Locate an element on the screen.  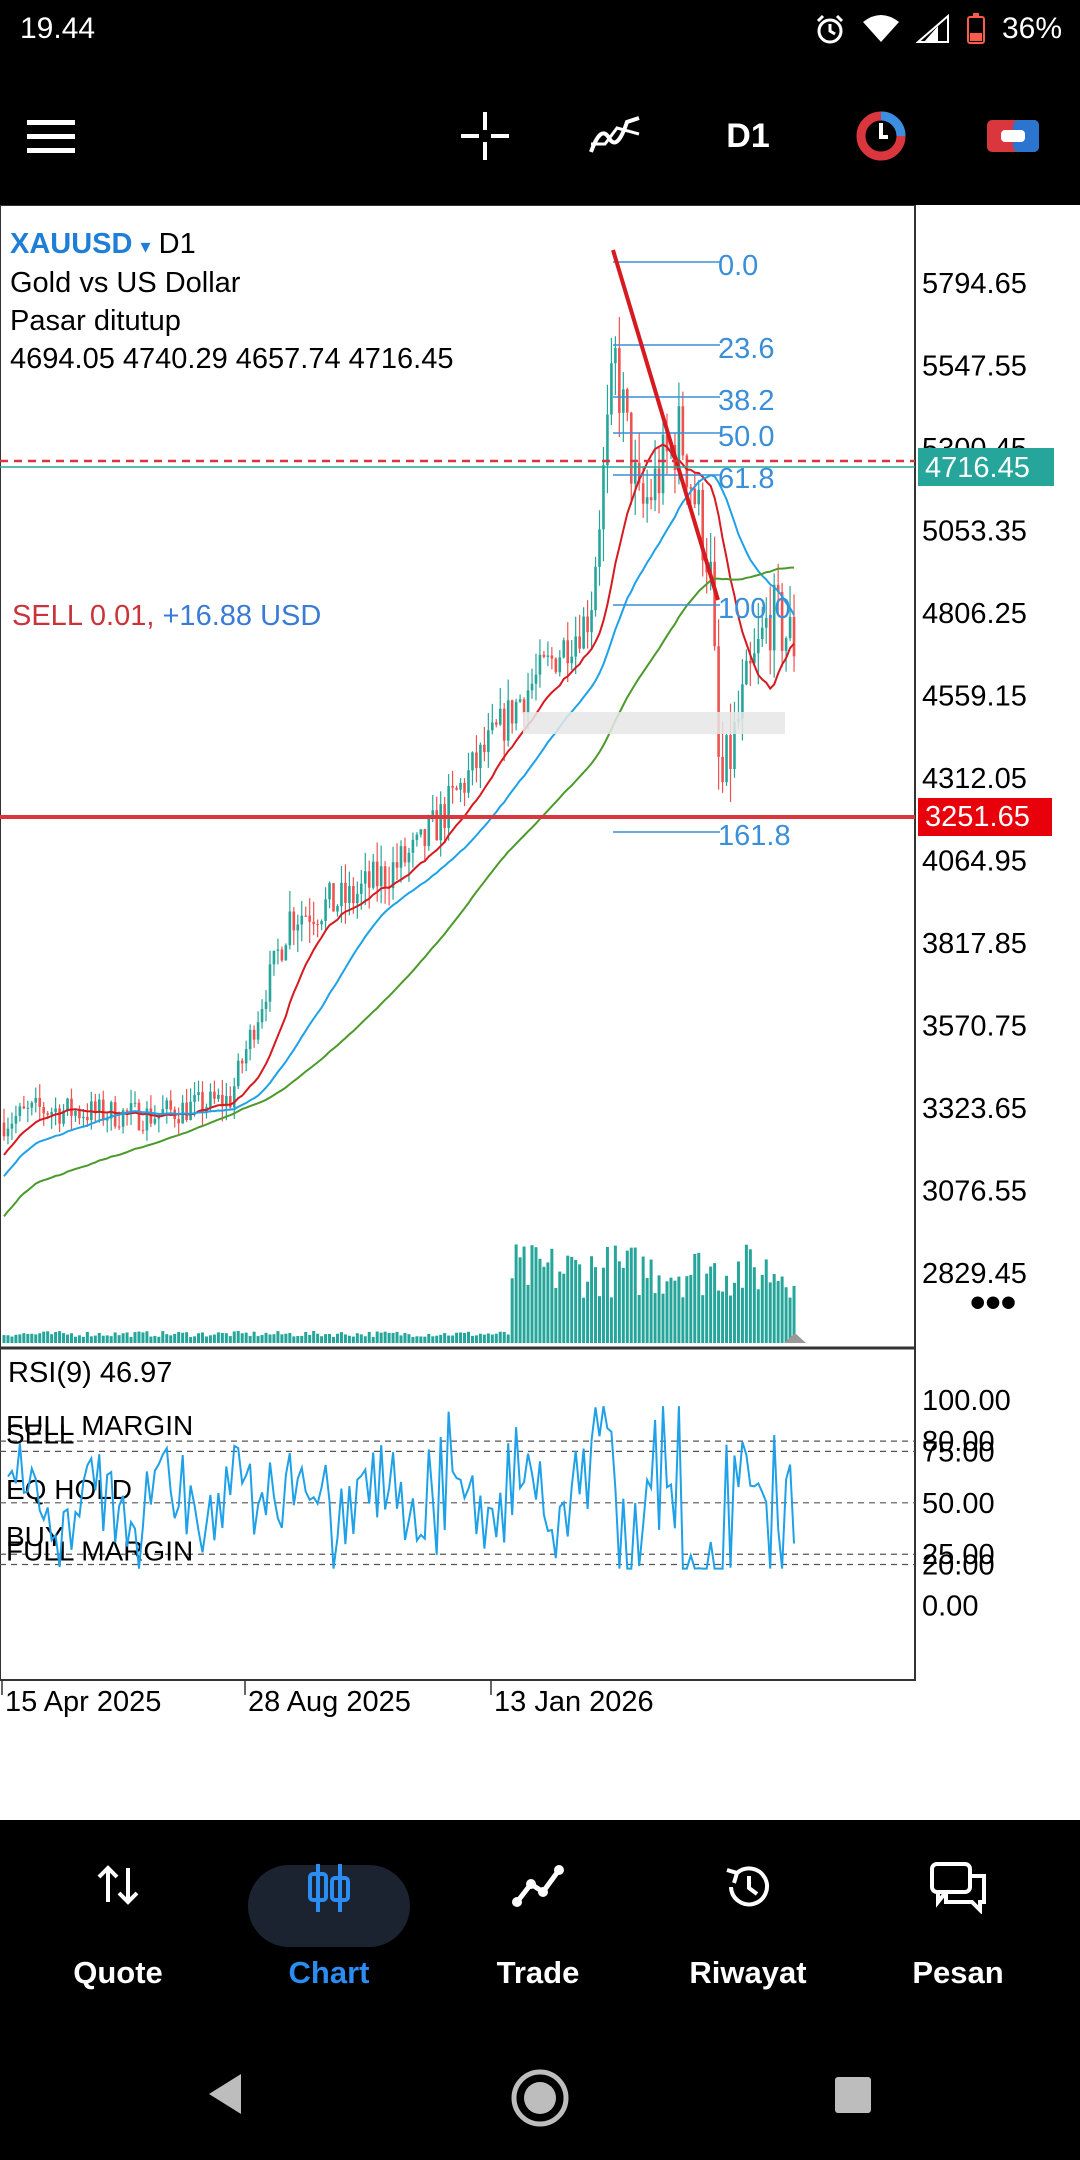
nav-chart: Chart is located at coordinates (329, 1920).